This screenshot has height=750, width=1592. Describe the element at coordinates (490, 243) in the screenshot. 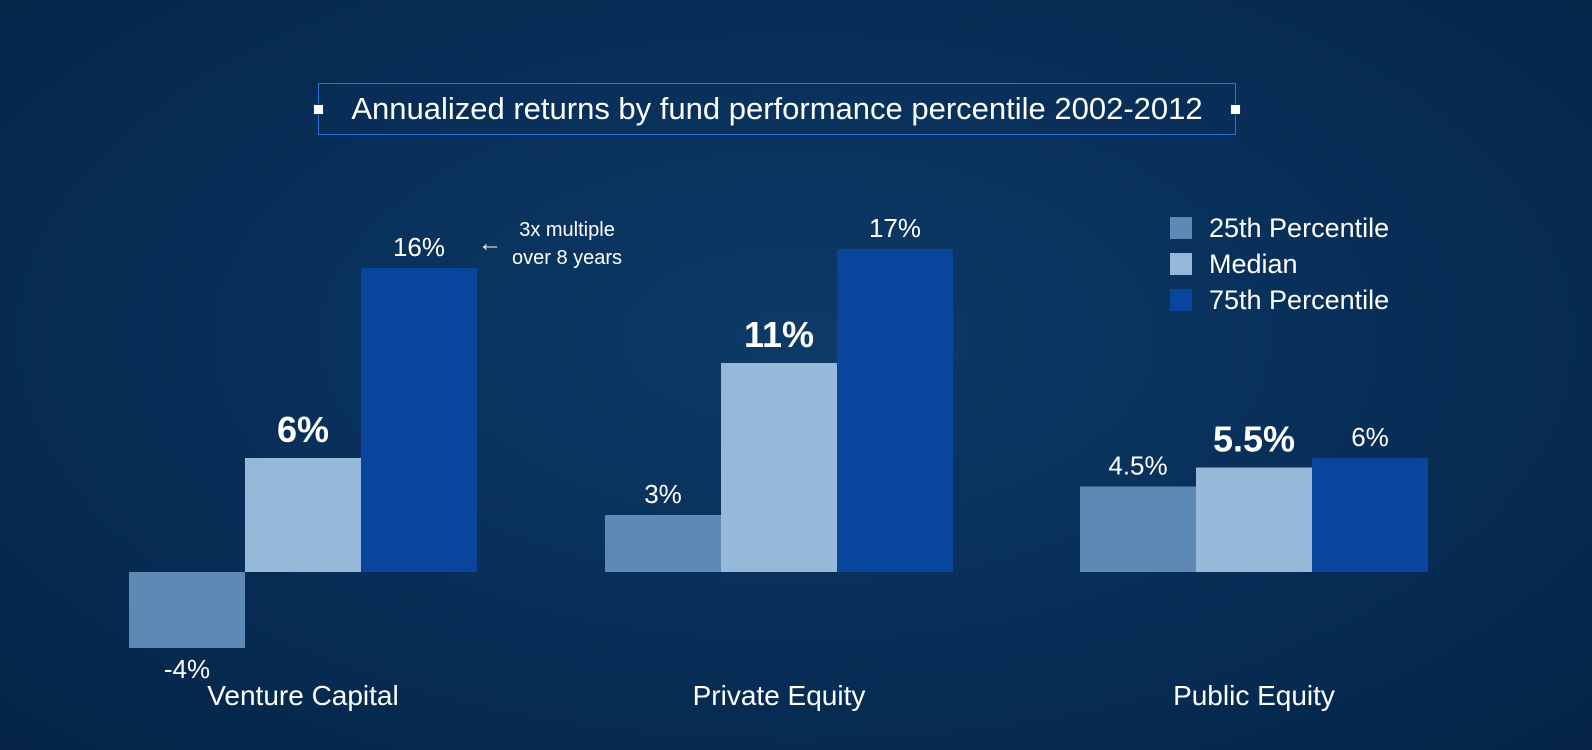

I see `arrow-left-icon: ←` at that location.